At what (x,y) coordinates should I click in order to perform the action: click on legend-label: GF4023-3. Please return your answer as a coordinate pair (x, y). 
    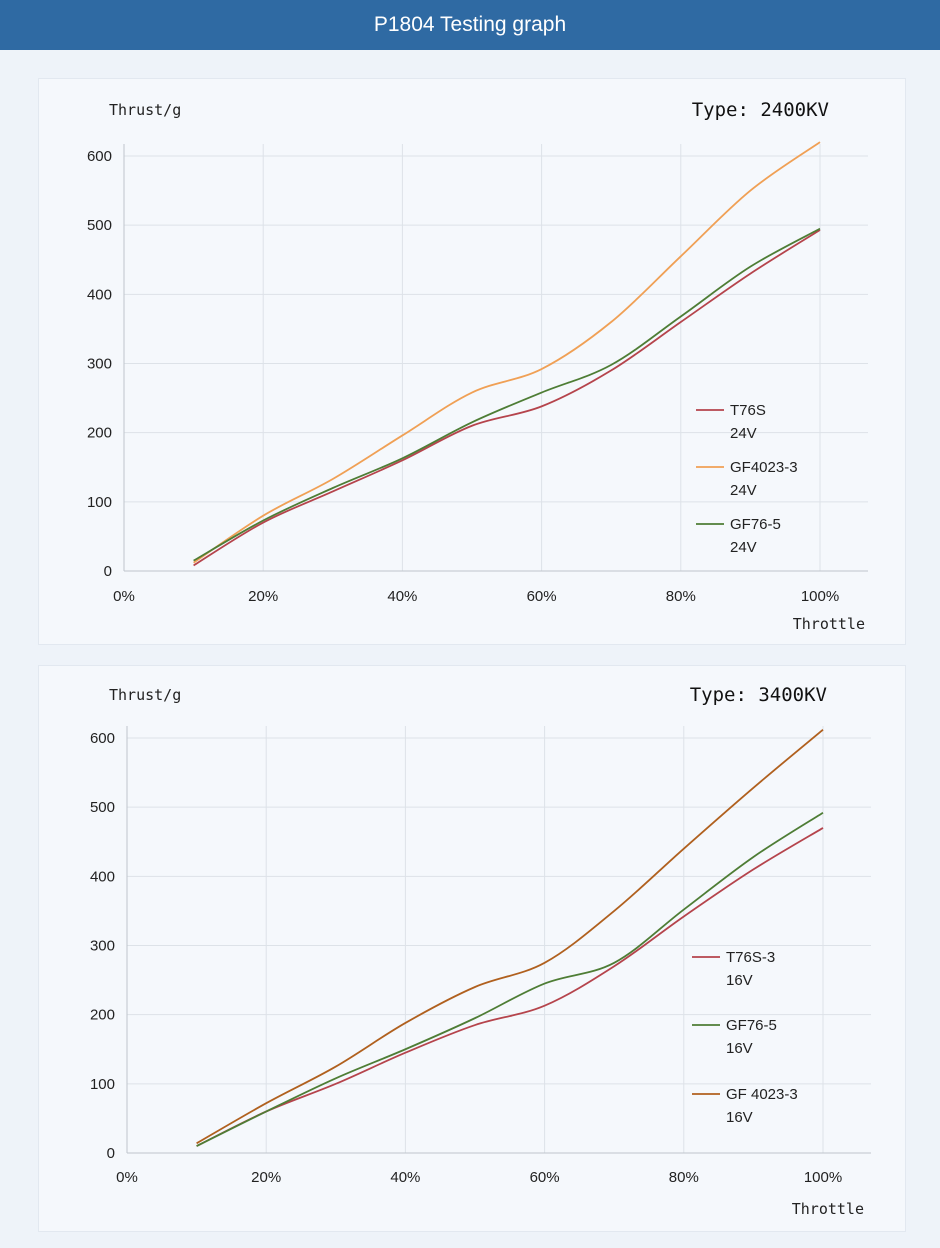
    Looking at the image, I should click on (764, 467).